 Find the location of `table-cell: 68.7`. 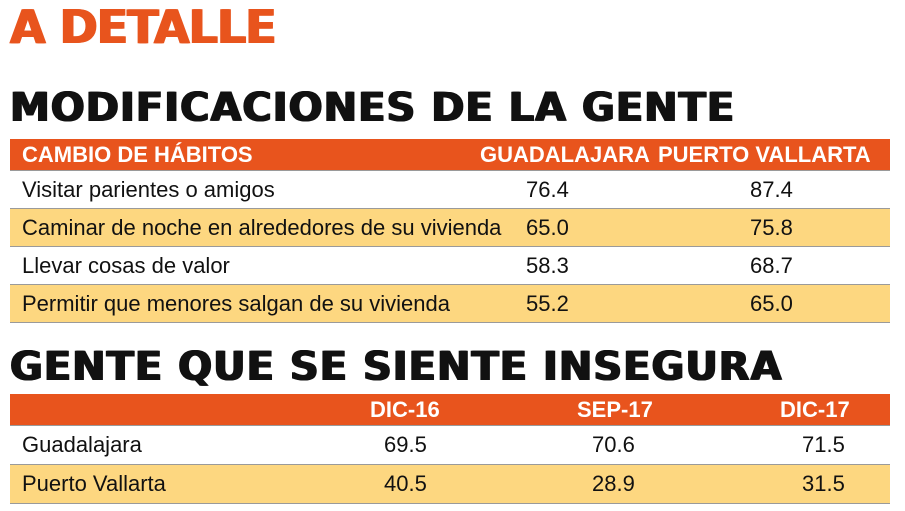

table-cell: 68.7 is located at coordinates (771, 265).